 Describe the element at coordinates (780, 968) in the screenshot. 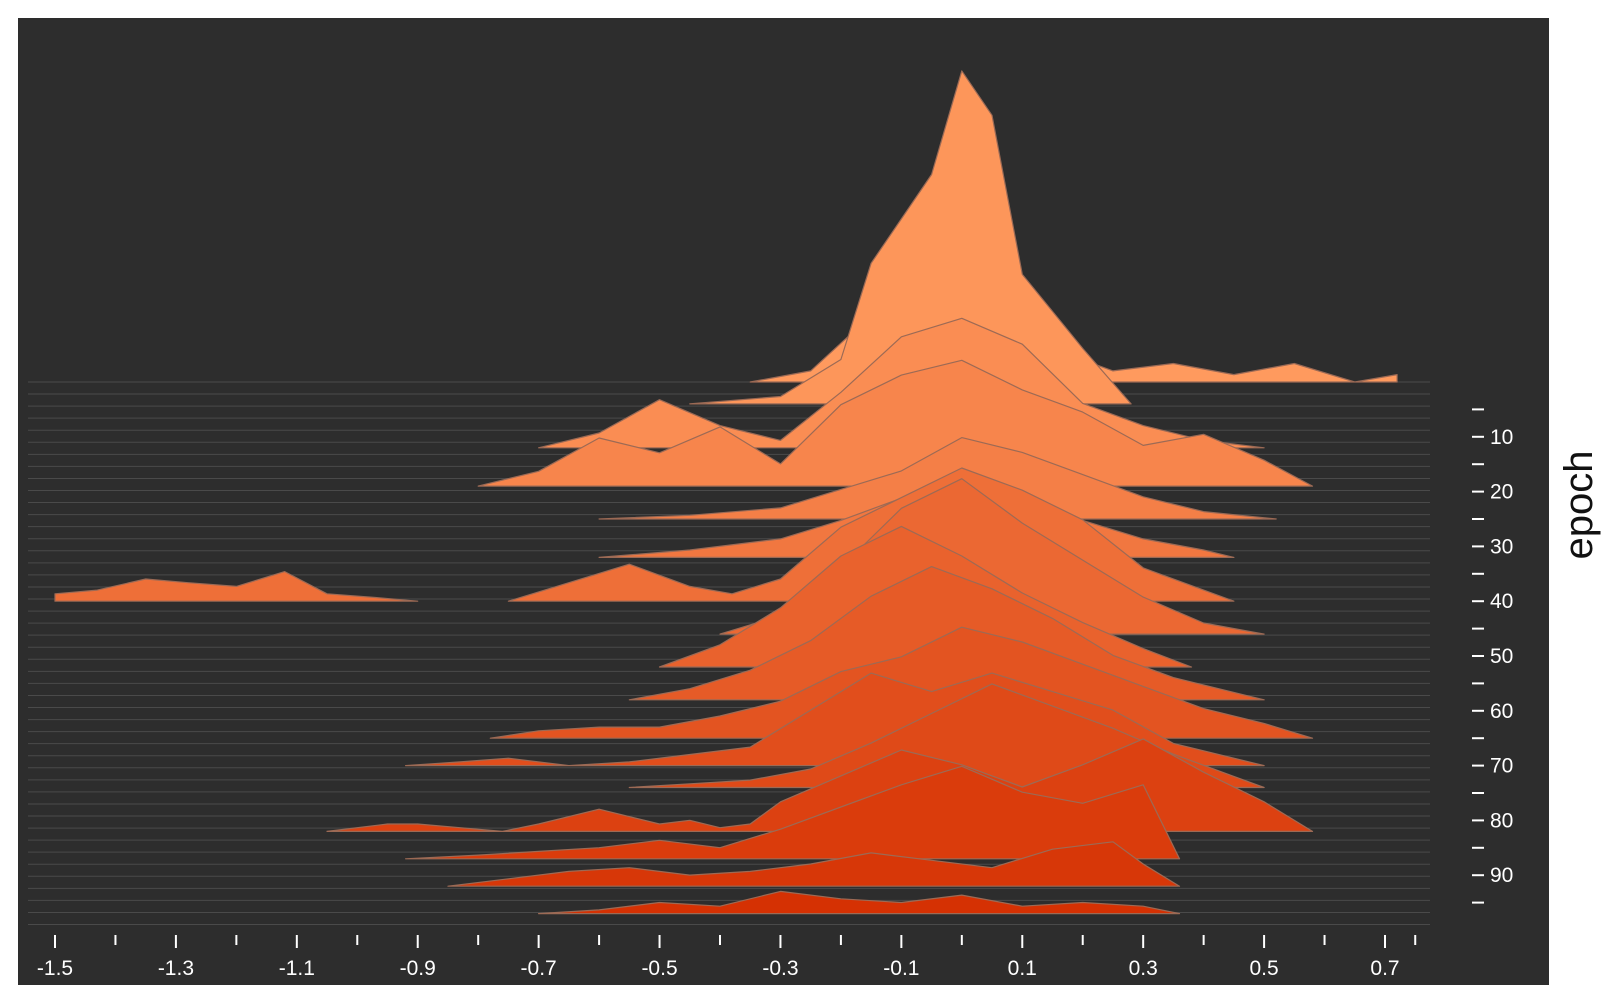

I see `x-tick-label: -0.3` at that location.